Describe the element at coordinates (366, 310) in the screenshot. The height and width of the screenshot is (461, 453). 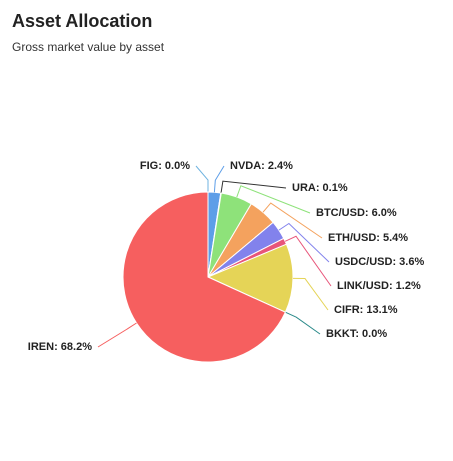
I see `data-label: CIFR: 13.1%` at that location.